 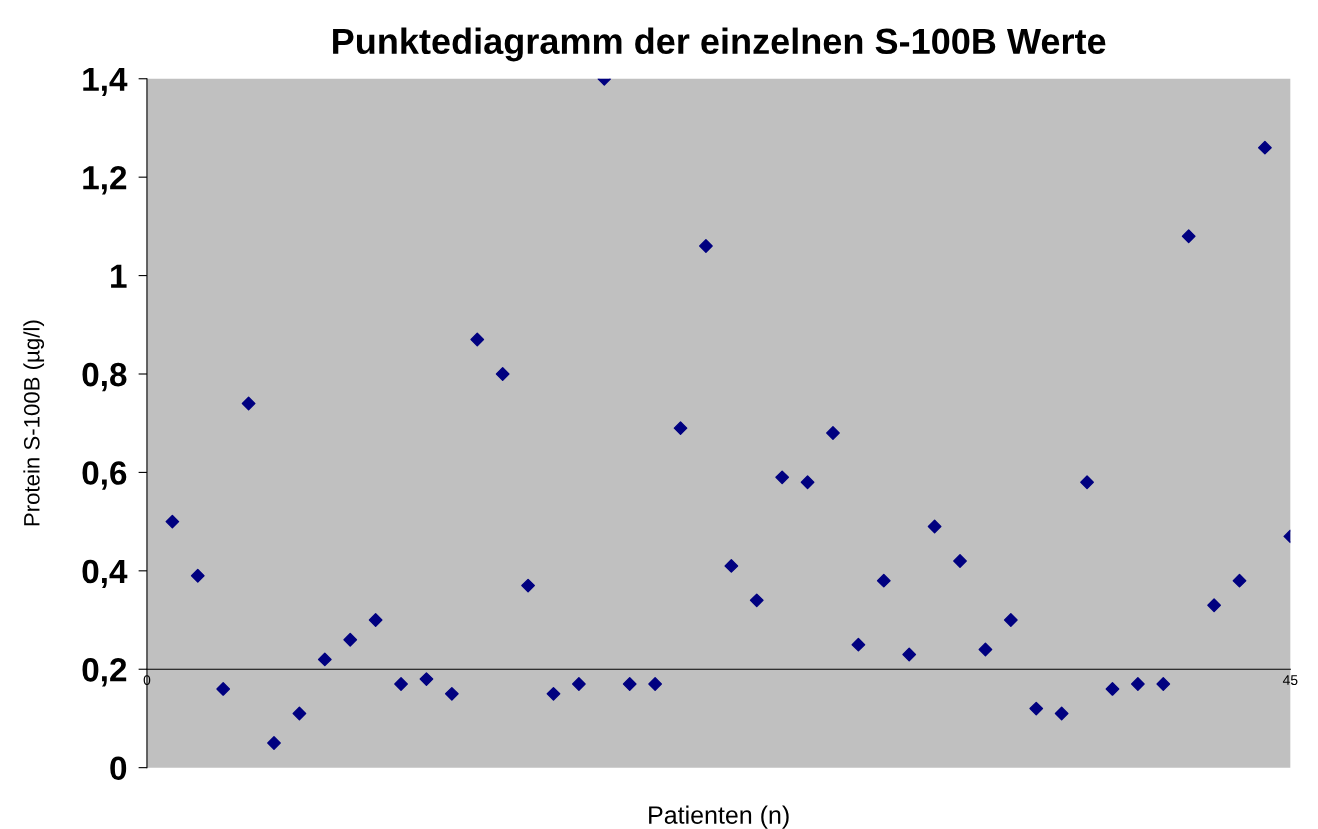 I want to click on y-tick-label: 1,4, so click(x=105, y=81).